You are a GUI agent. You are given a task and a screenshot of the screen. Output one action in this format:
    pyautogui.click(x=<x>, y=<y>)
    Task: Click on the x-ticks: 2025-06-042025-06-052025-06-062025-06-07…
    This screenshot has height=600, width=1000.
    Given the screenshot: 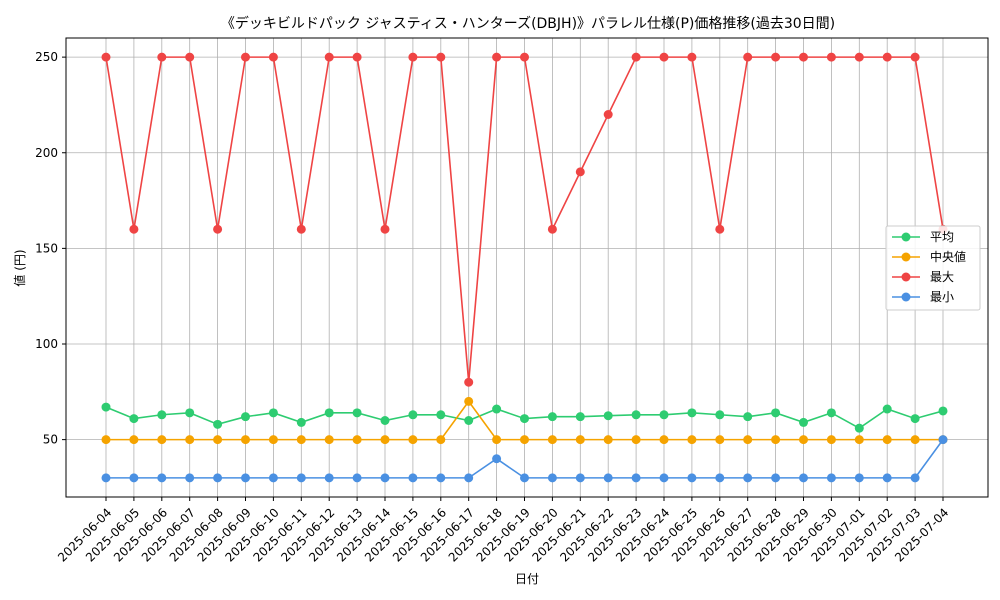 What is the action you would take?
    pyautogui.click(x=503, y=531)
    